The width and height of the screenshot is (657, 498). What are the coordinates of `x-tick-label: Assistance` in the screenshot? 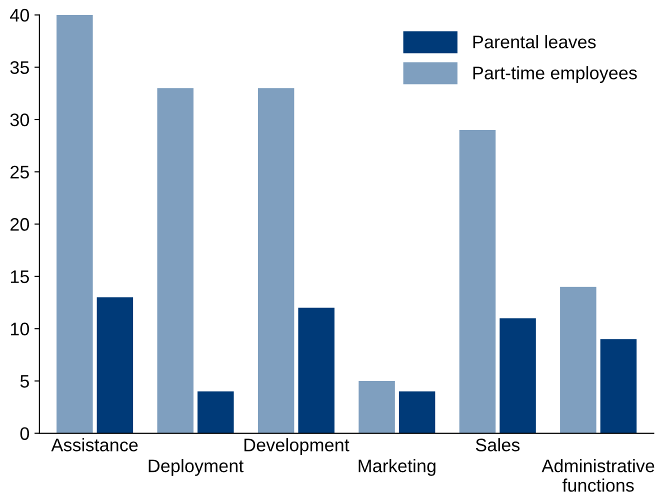 It's located at (94, 445).